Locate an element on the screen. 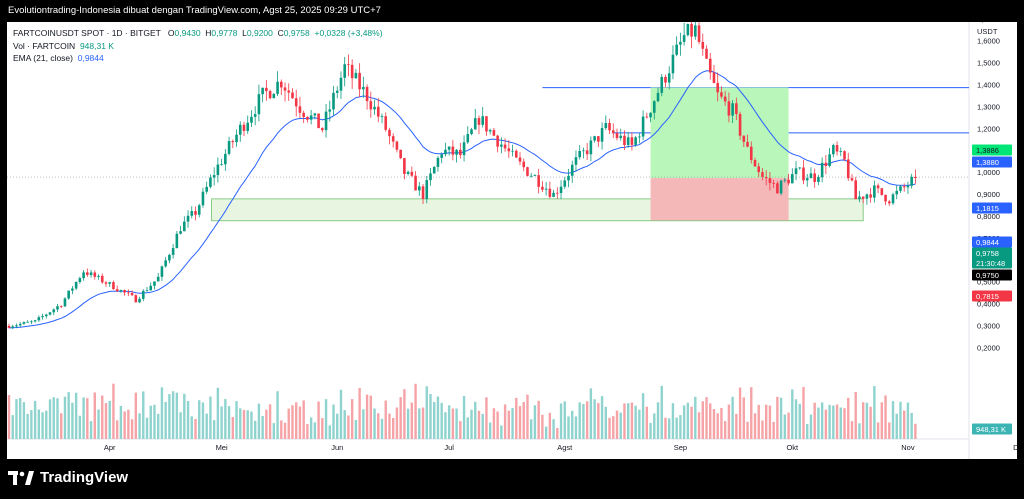  long-target-zone is located at coordinates (719, 133).